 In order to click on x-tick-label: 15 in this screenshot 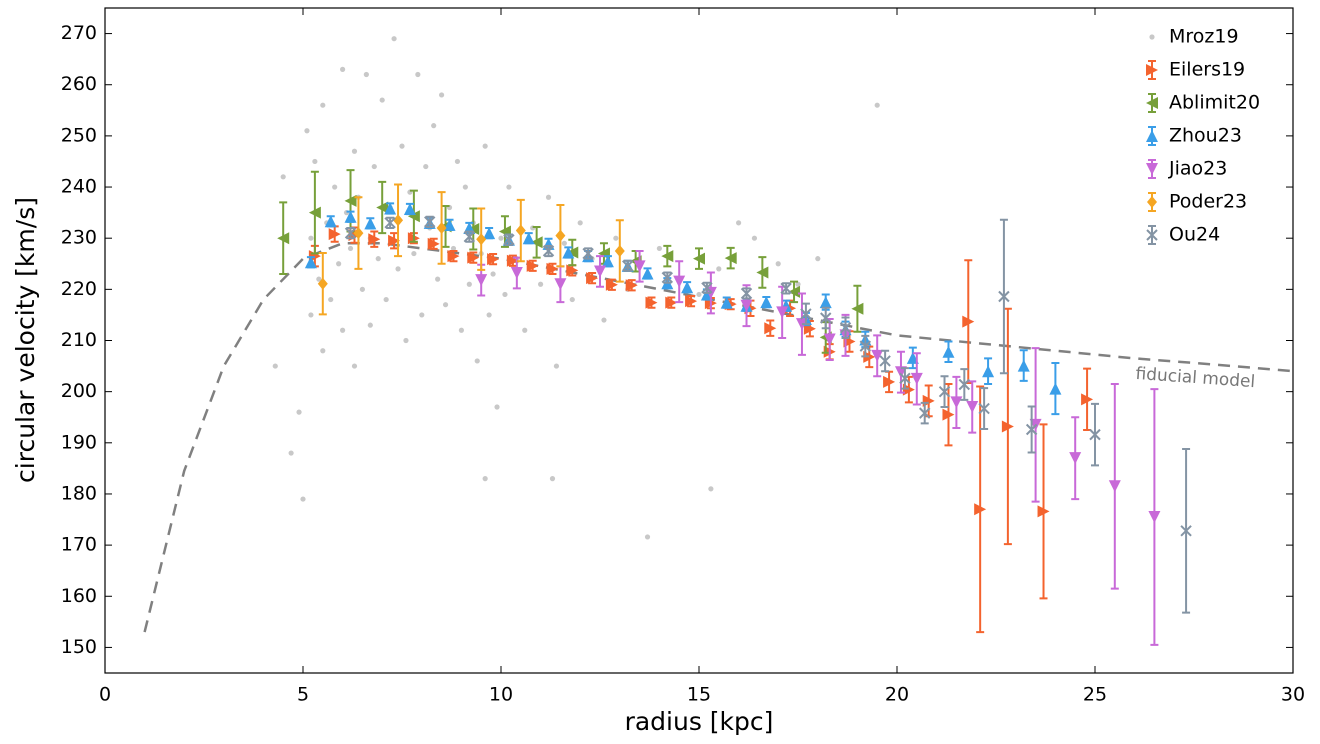, I will do `click(699, 695)`.